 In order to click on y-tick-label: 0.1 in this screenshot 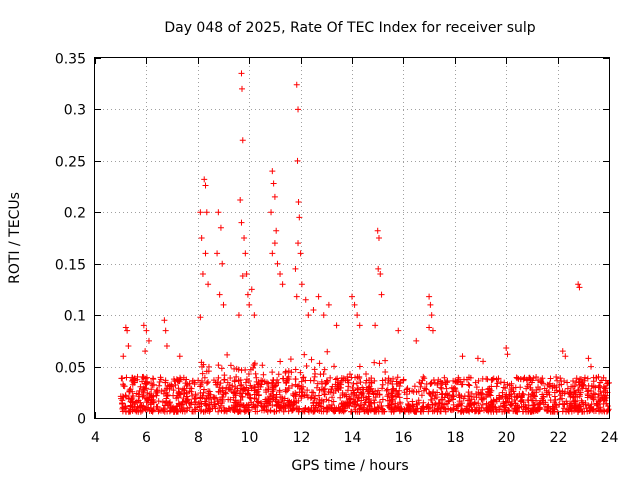, I will do `click(75, 317)`.